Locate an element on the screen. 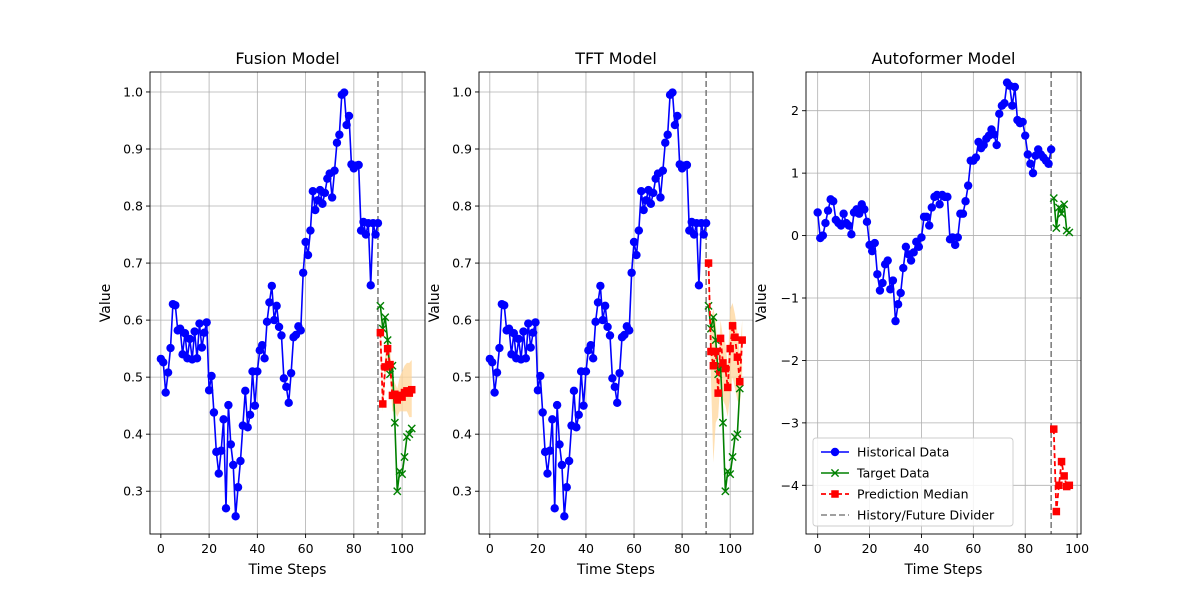  y-tick-label: −4 is located at coordinates (790, 485).